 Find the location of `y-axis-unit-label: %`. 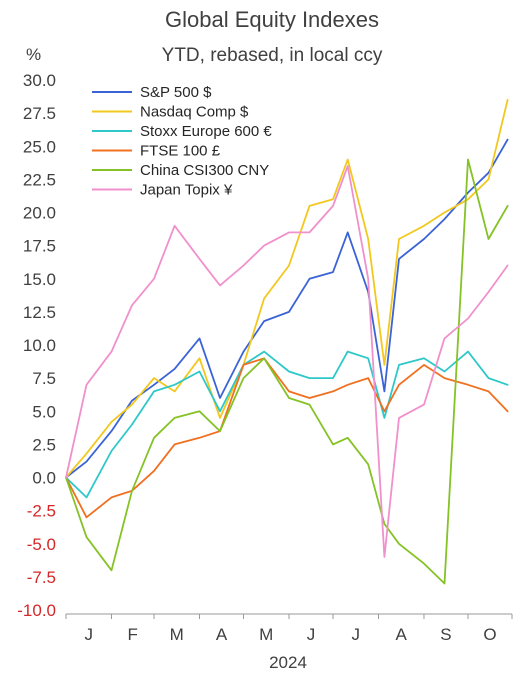

y-axis-unit-label: % is located at coordinates (33, 54).